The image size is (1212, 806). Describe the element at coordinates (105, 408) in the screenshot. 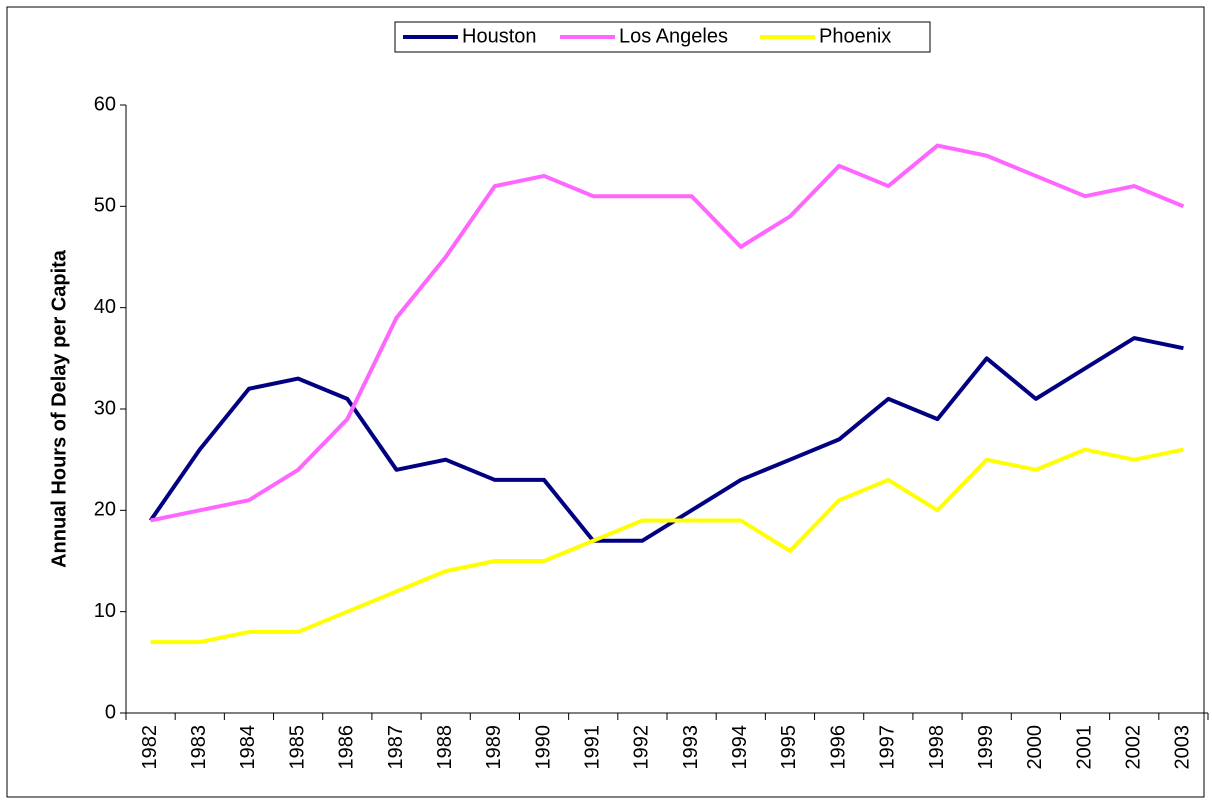

I see `y-tick-label: 30` at that location.